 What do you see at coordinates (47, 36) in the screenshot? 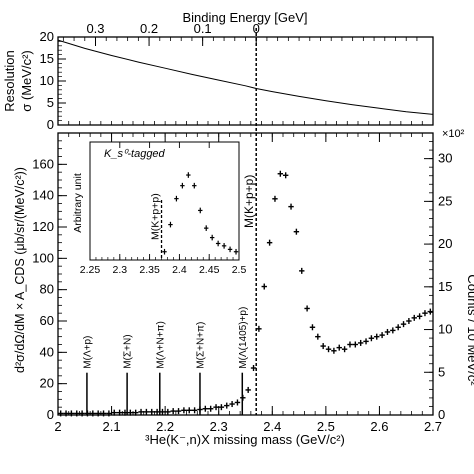
I see `resolution-y-tick-label: 20` at bounding box center [47, 36].